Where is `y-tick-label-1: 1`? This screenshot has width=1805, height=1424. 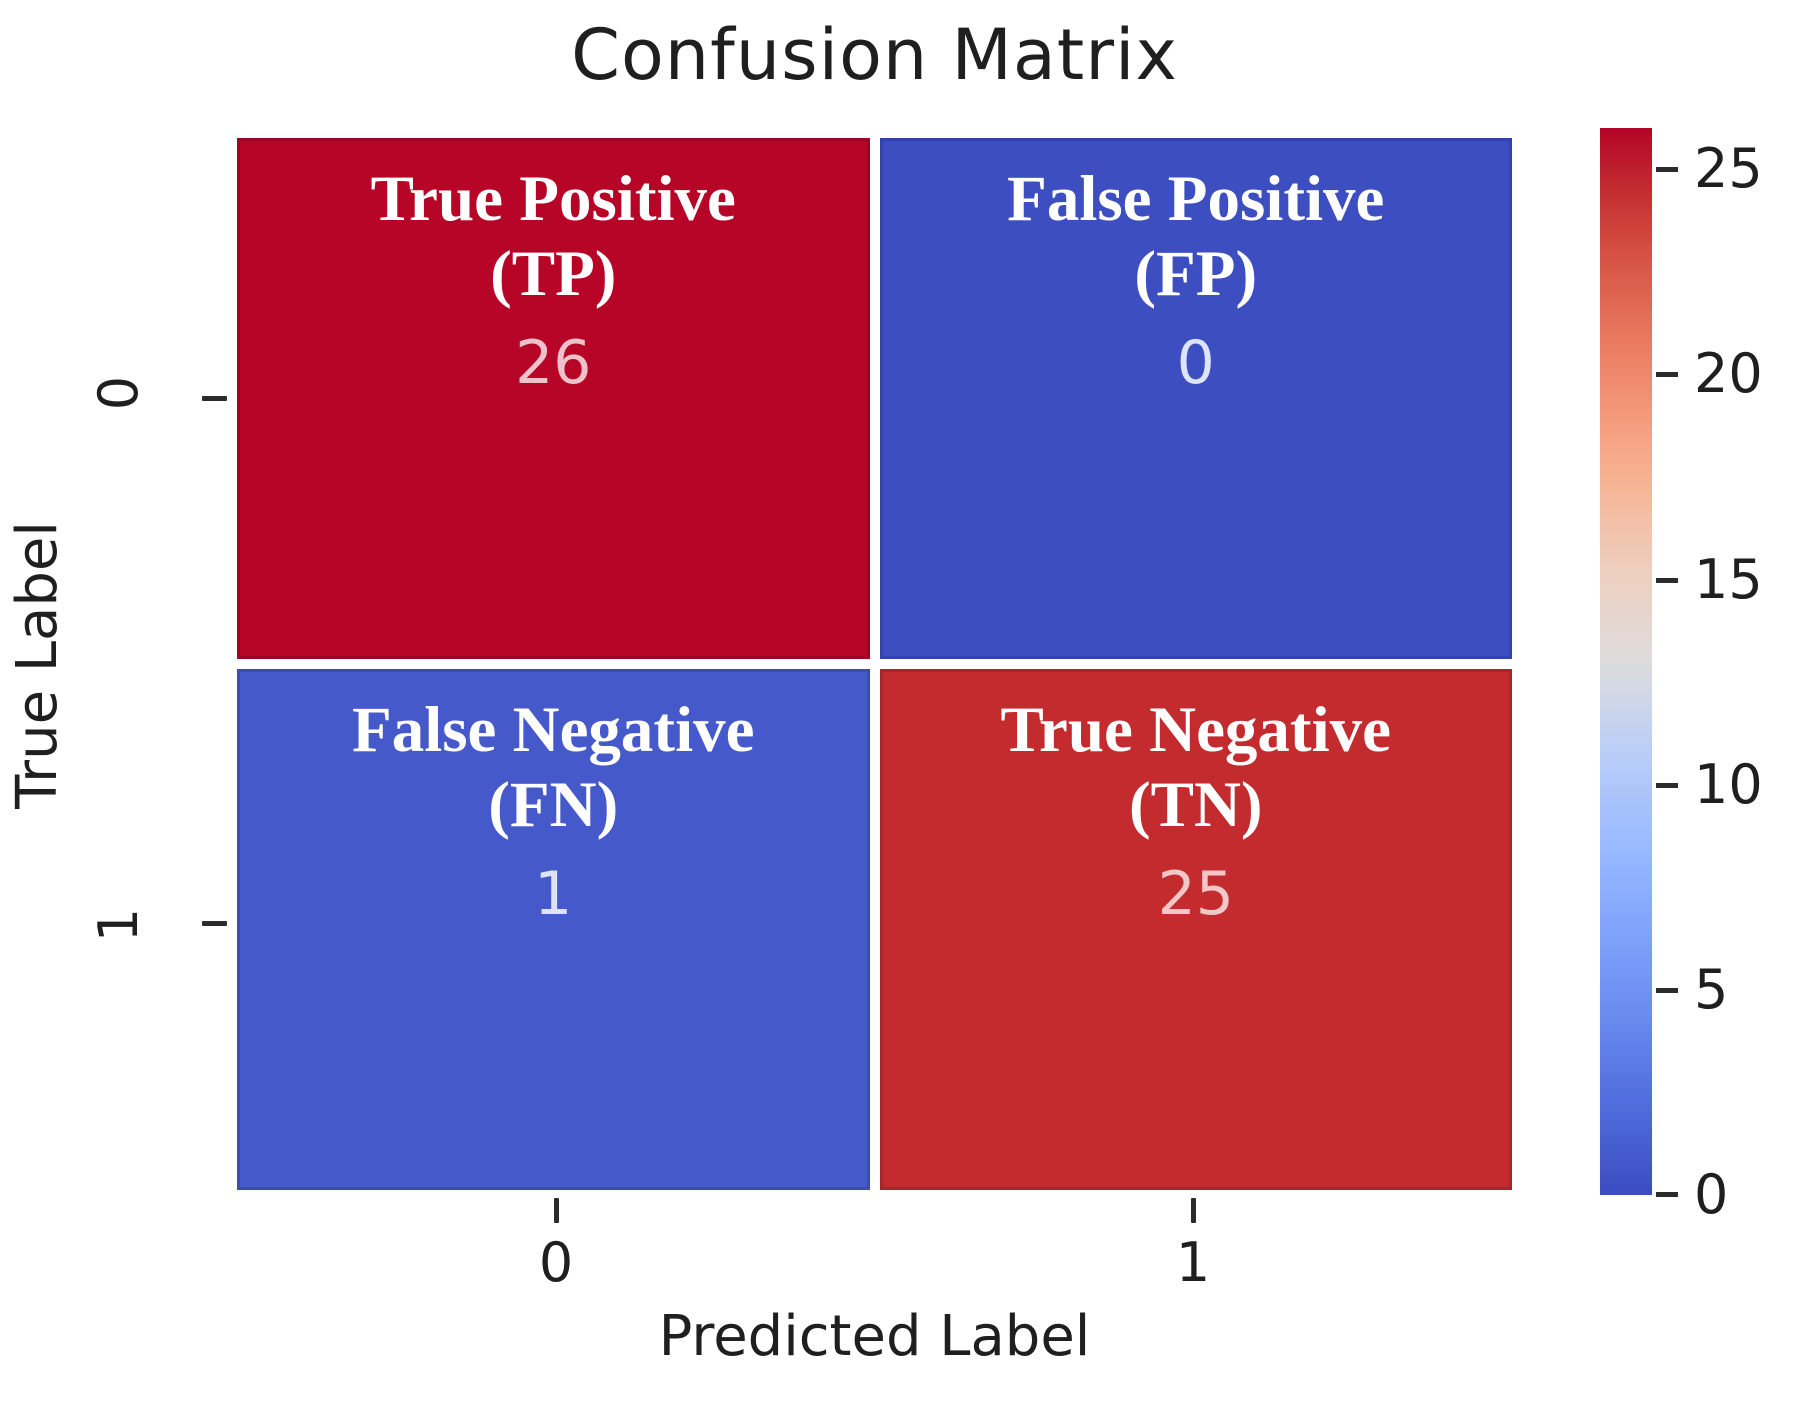 y-tick-label-1: 1 is located at coordinates (118, 925).